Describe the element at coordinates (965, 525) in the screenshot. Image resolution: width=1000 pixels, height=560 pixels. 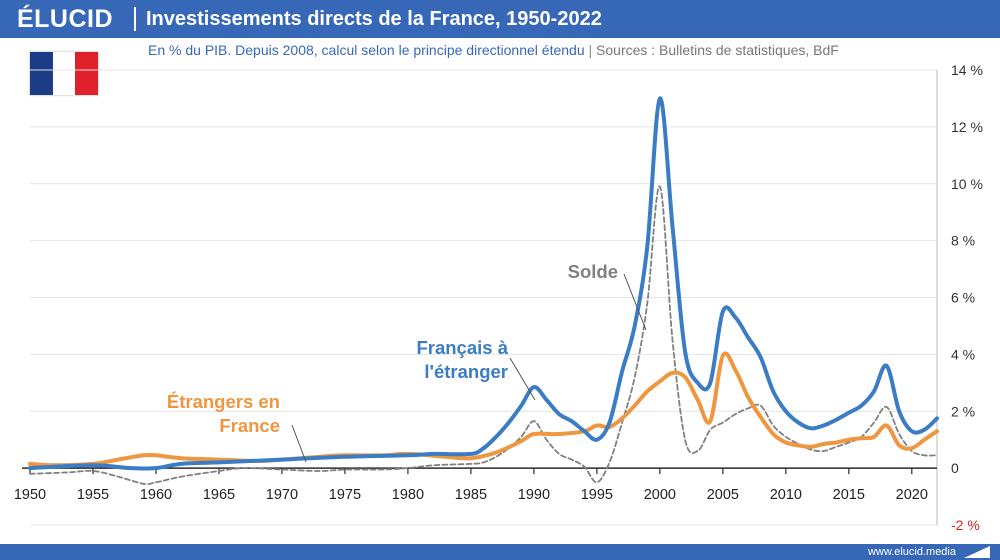
I see `y-tick-label: -2 %` at that location.